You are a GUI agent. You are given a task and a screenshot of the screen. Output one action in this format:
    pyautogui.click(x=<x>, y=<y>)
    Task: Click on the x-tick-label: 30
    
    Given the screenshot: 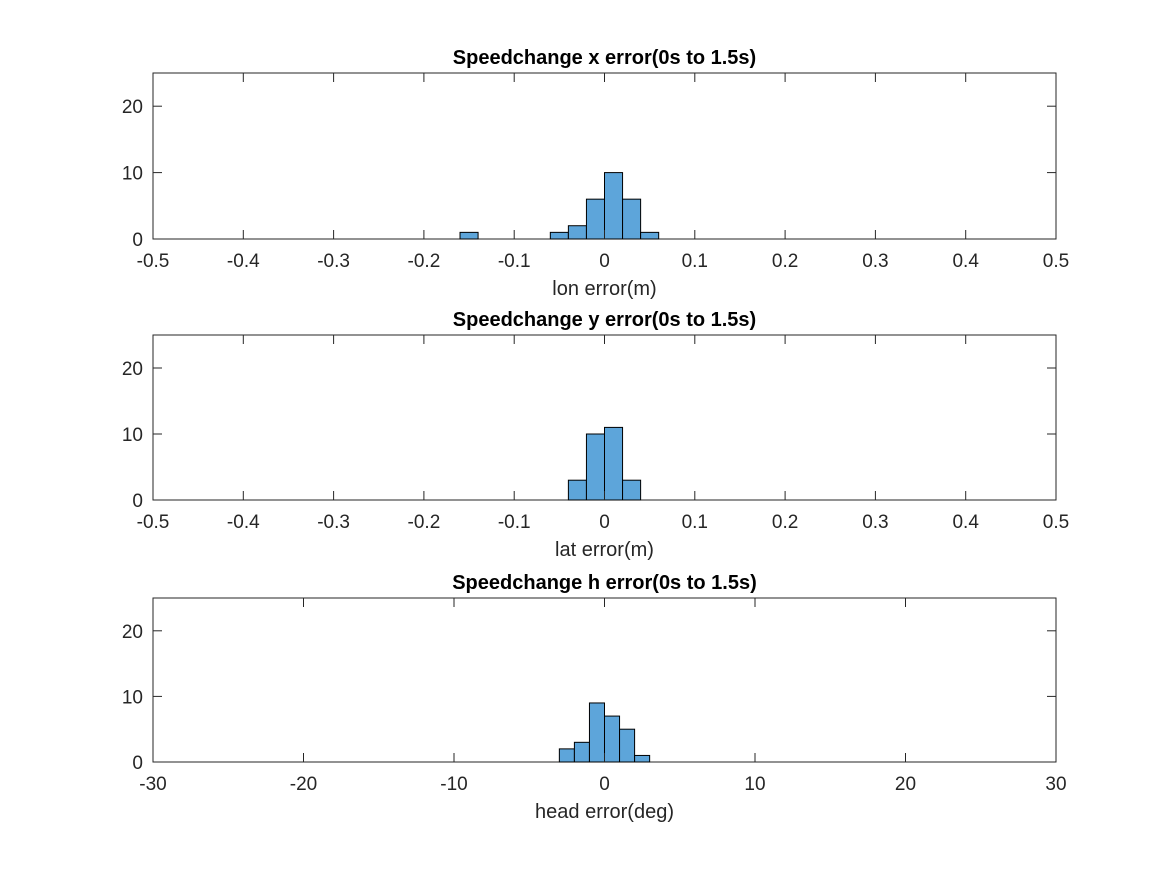 What is the action you would take?
    pyautogui.click(x=1055, y=784)
    